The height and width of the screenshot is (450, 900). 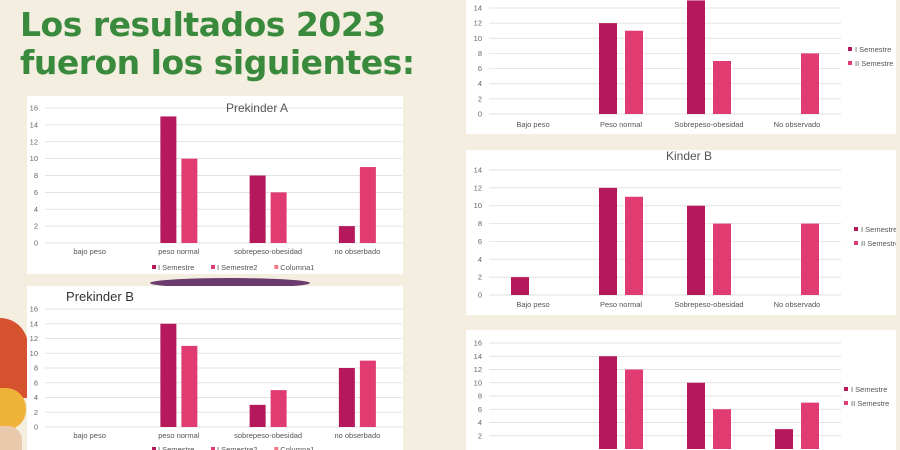 What do you see at coordinates (179, 435) in the screenshot?
I see `category-label: peso normal` at bounding box center [179, 435].